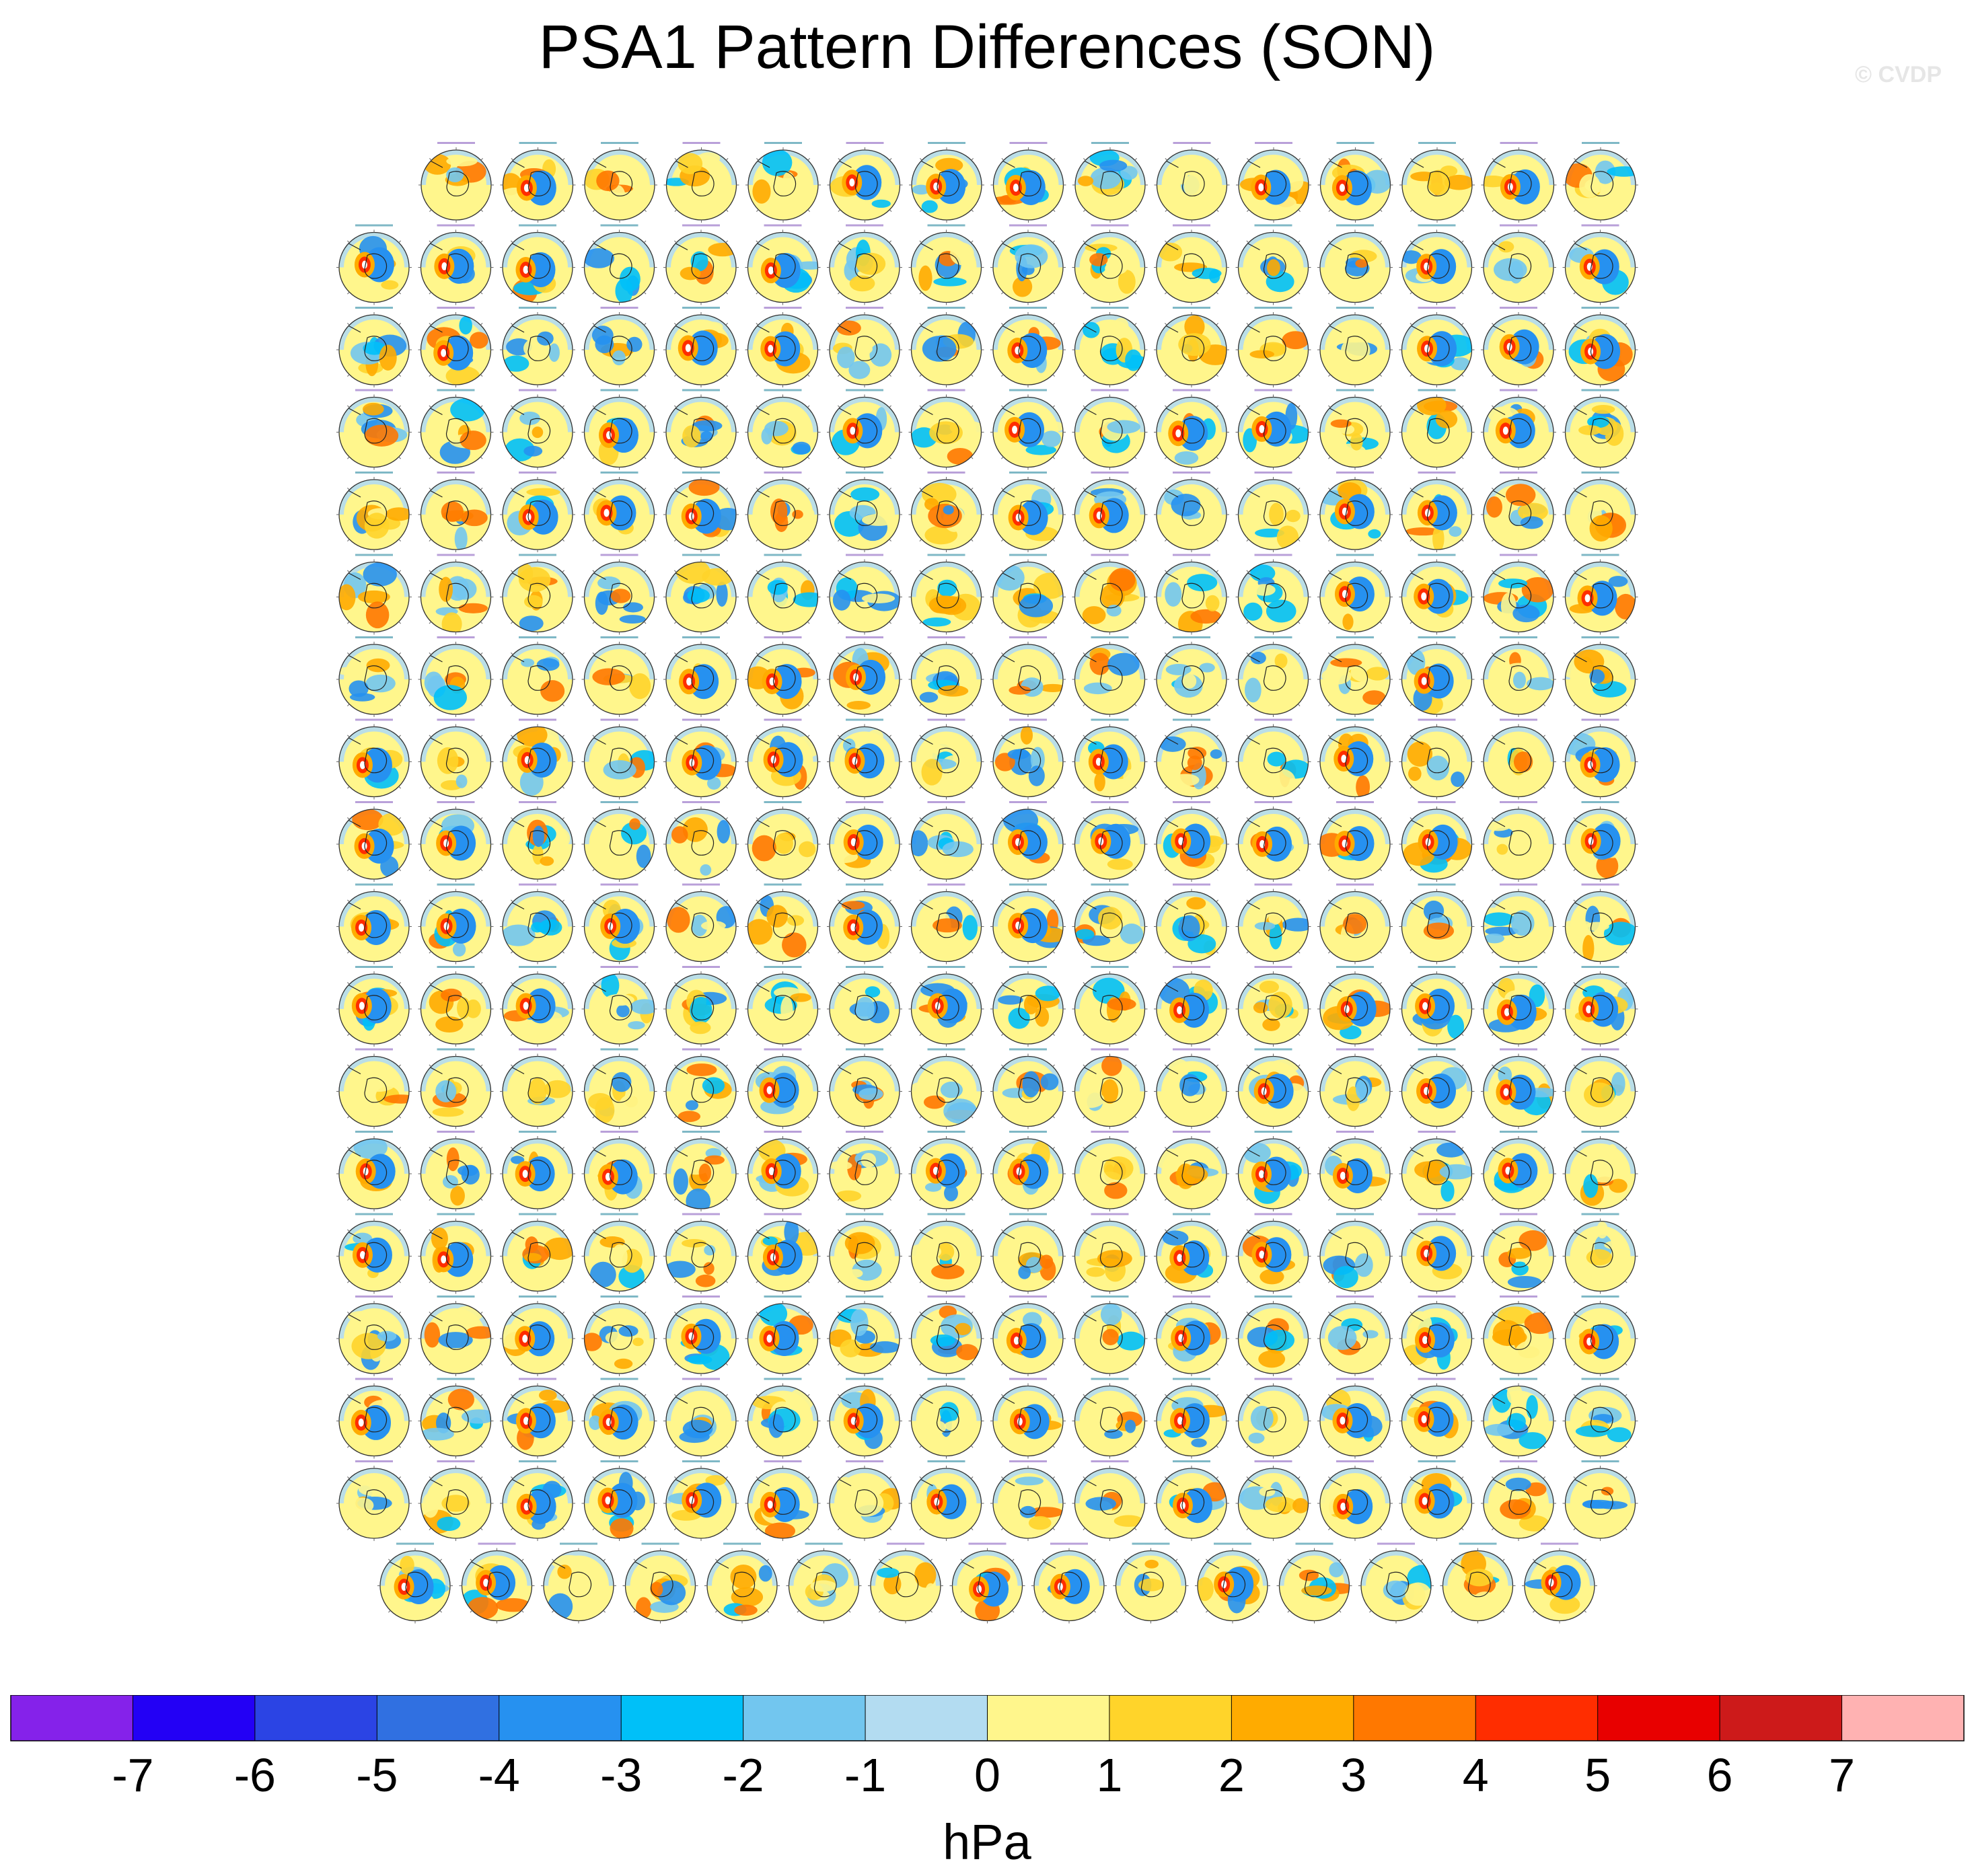  What do you see at coordinates (987, 1775) in the screenshot?
I see `colorbar-tick-label: 0` at bounding box center [987, 1775].